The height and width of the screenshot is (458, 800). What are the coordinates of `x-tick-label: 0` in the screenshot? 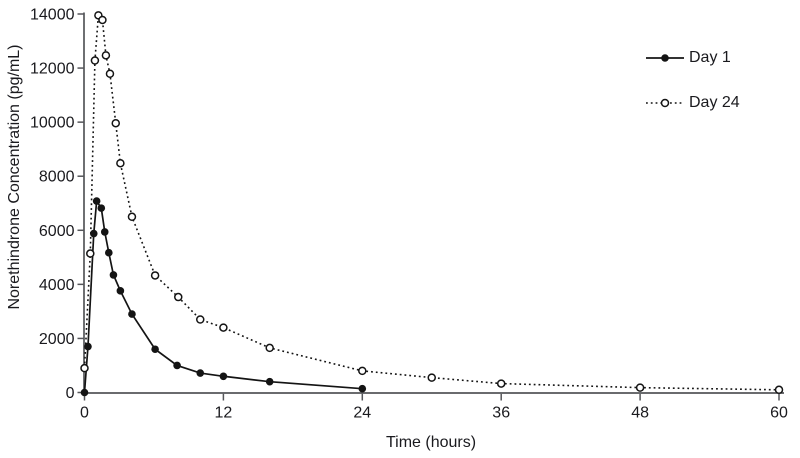 It's located at (84, 413).